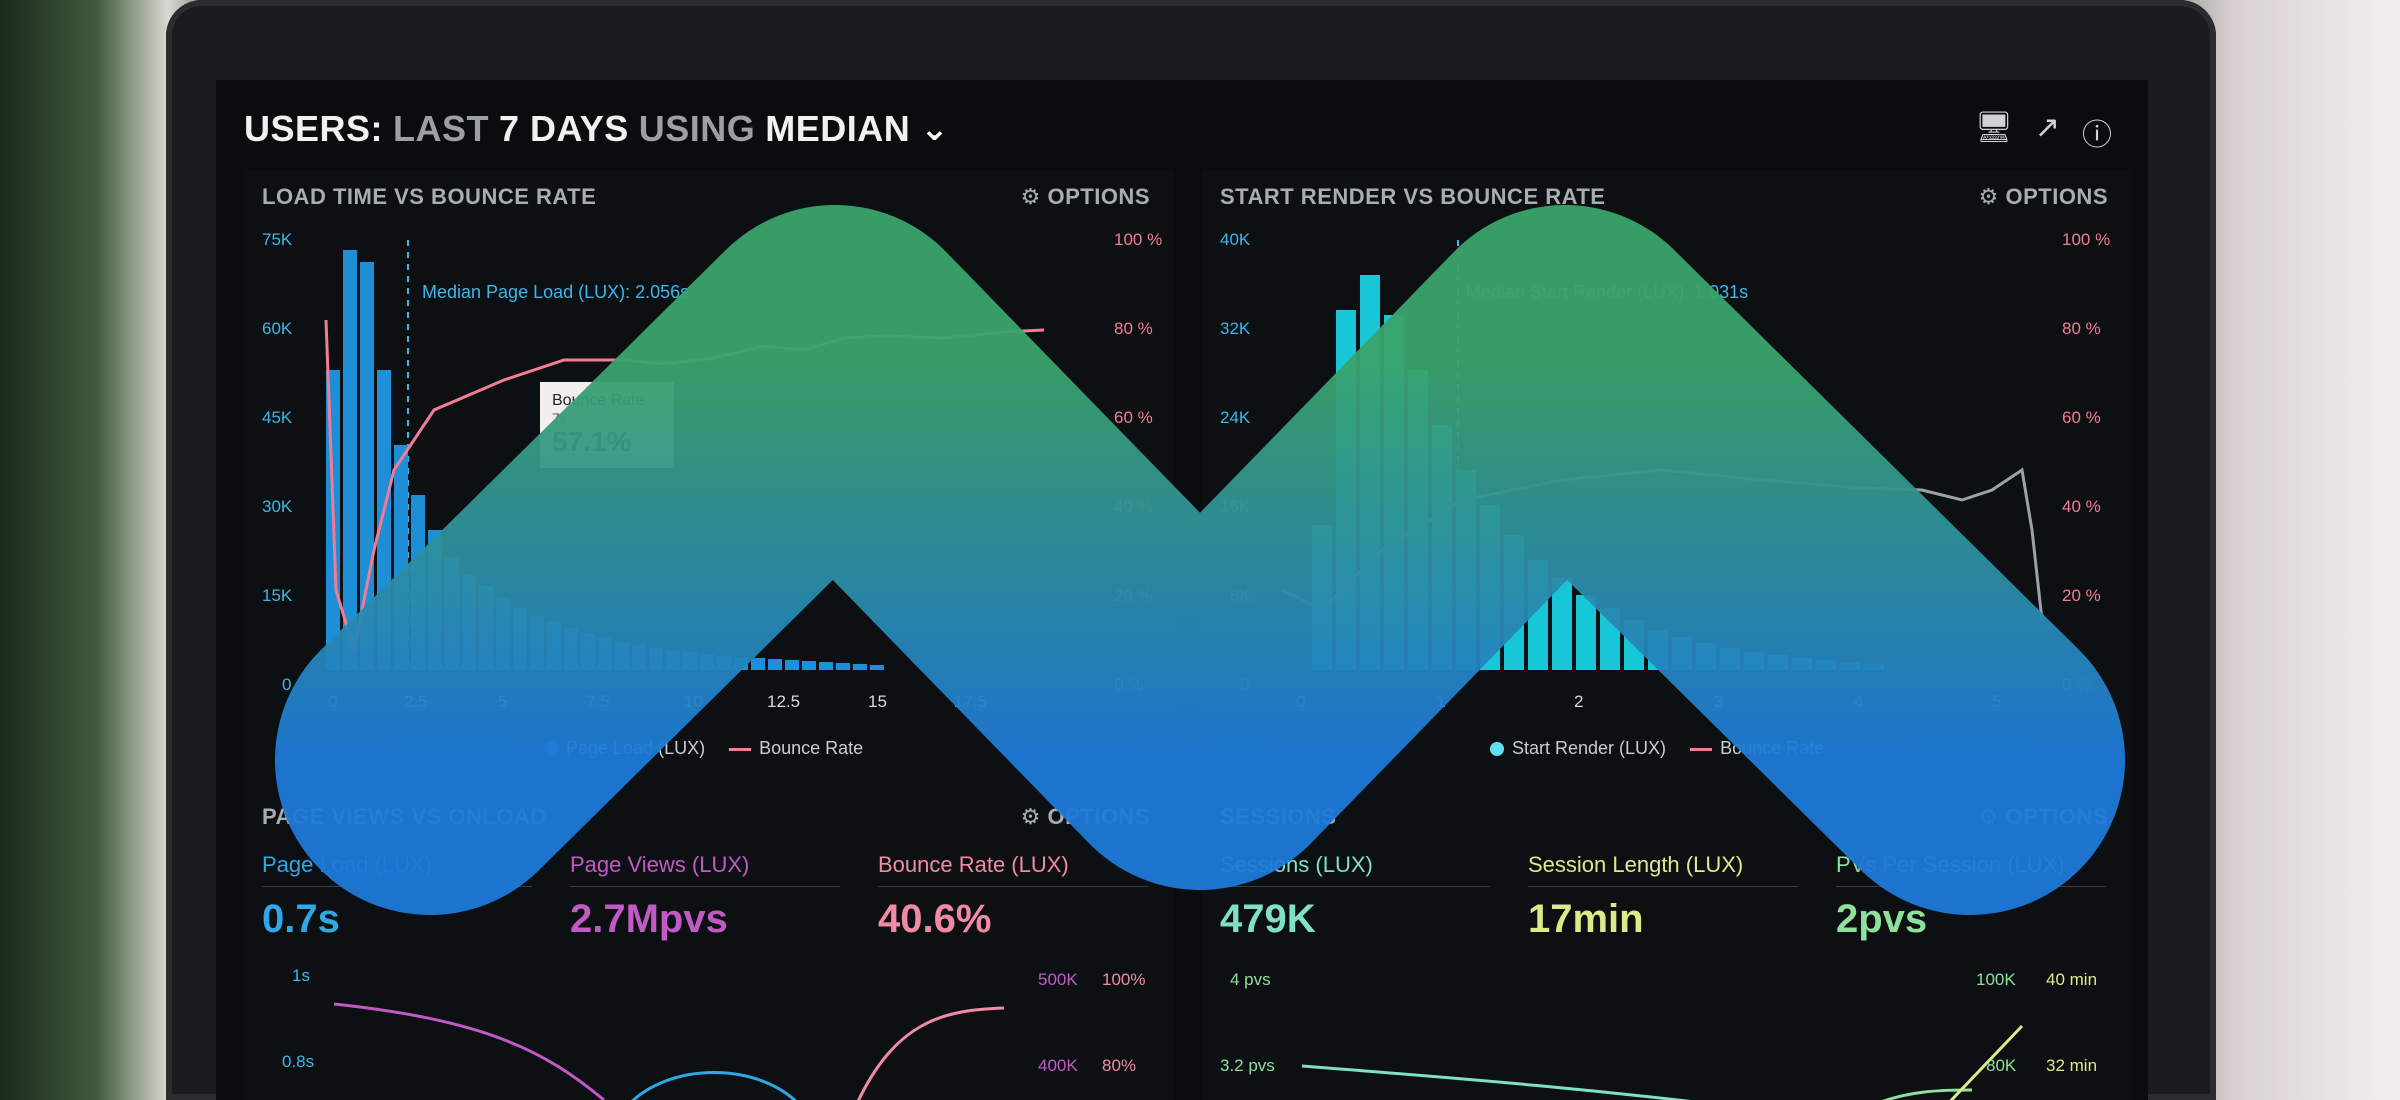 This screenshot has height=1100, width=2400. I want to click on y-right-tick: 80 %, so click(1133, 328).